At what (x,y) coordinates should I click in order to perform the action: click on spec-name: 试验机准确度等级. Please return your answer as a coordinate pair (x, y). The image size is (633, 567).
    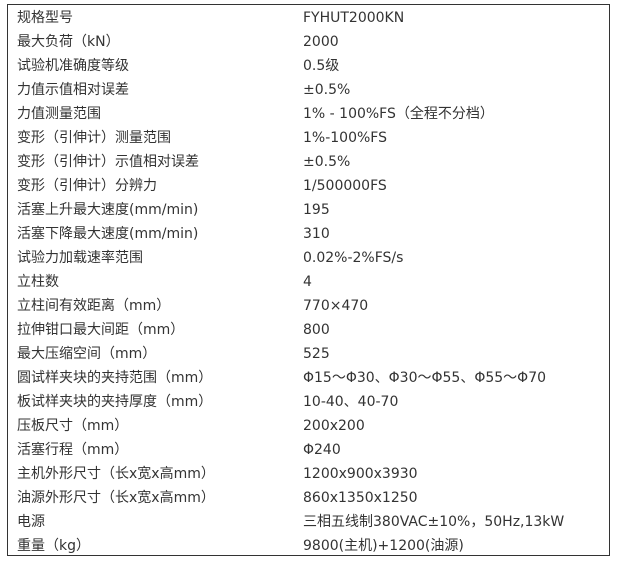
    Looking at the image, I should click on (73, 66).